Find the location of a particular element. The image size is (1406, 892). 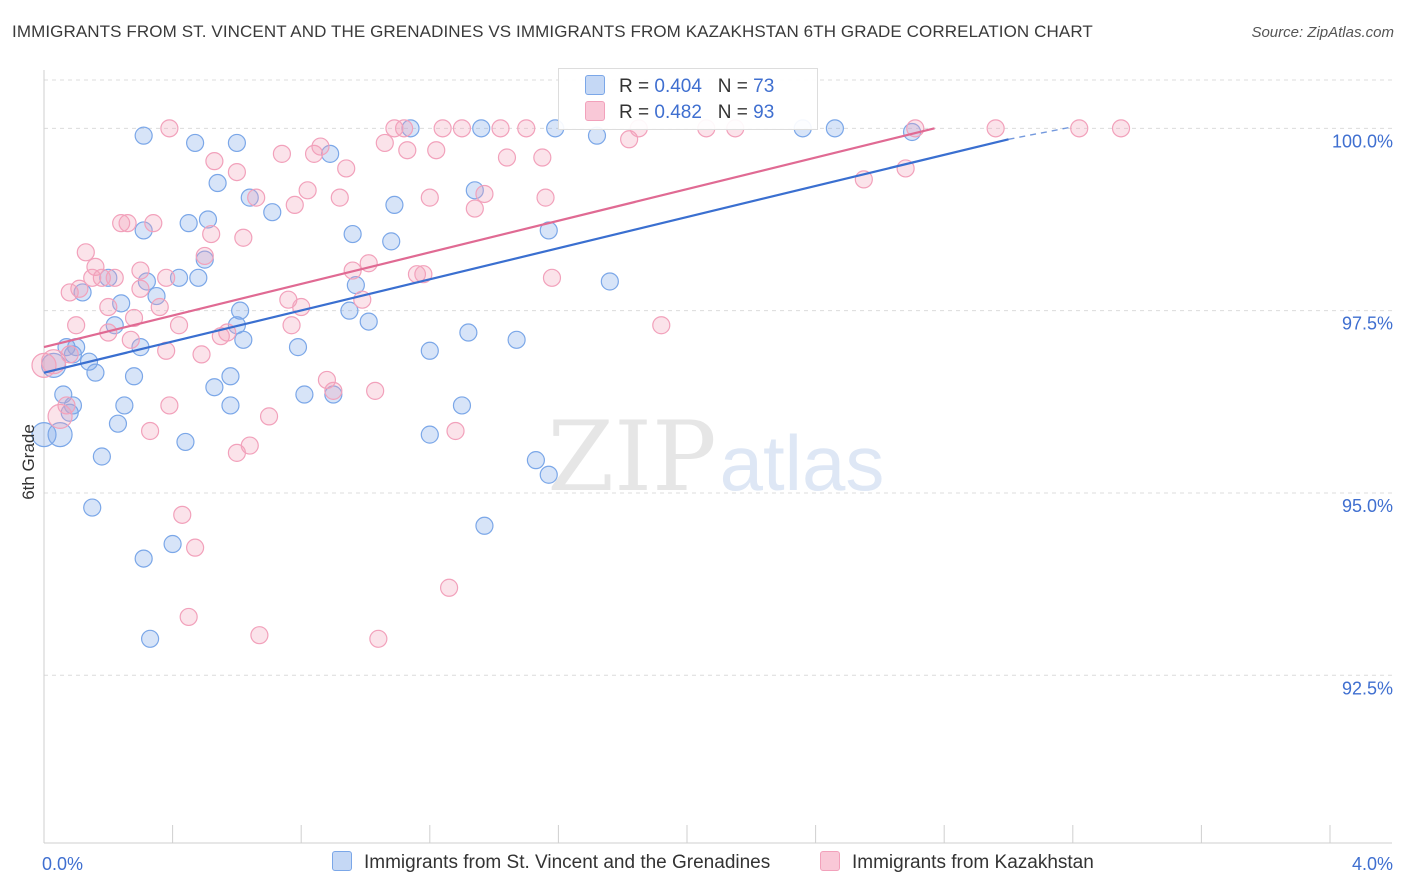

legend-r-value-1: 0.404 is located at coordinates (678, 86).